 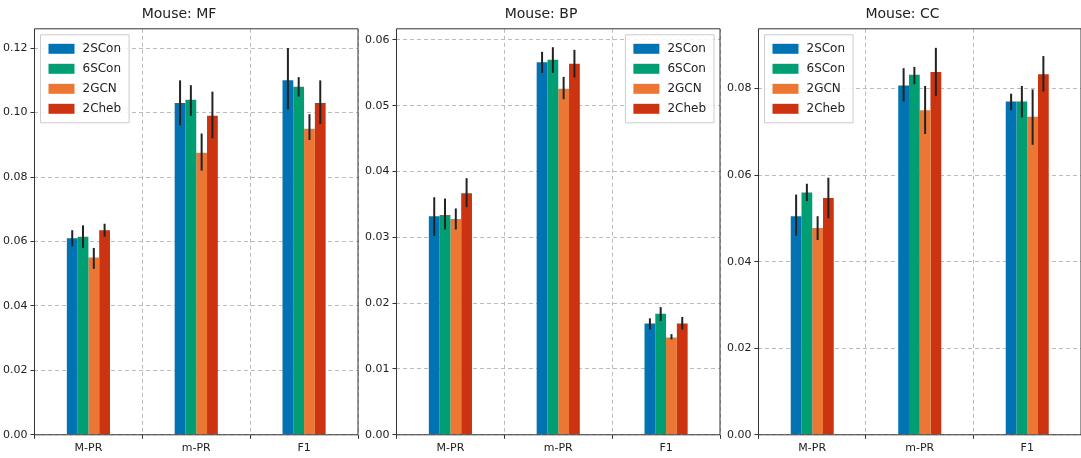 I want to click on chart-title: Mouse: MF, so click(x=179, y=13).